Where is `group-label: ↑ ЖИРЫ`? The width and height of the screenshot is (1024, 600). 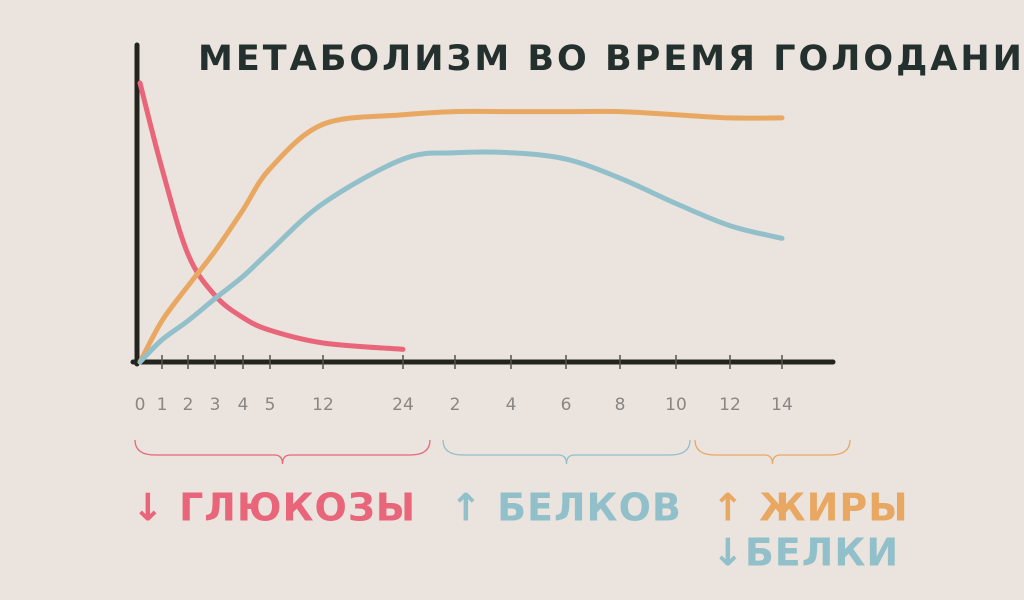
group-label: ↑ ЖИРЫ is located at coordinates (810, 508).